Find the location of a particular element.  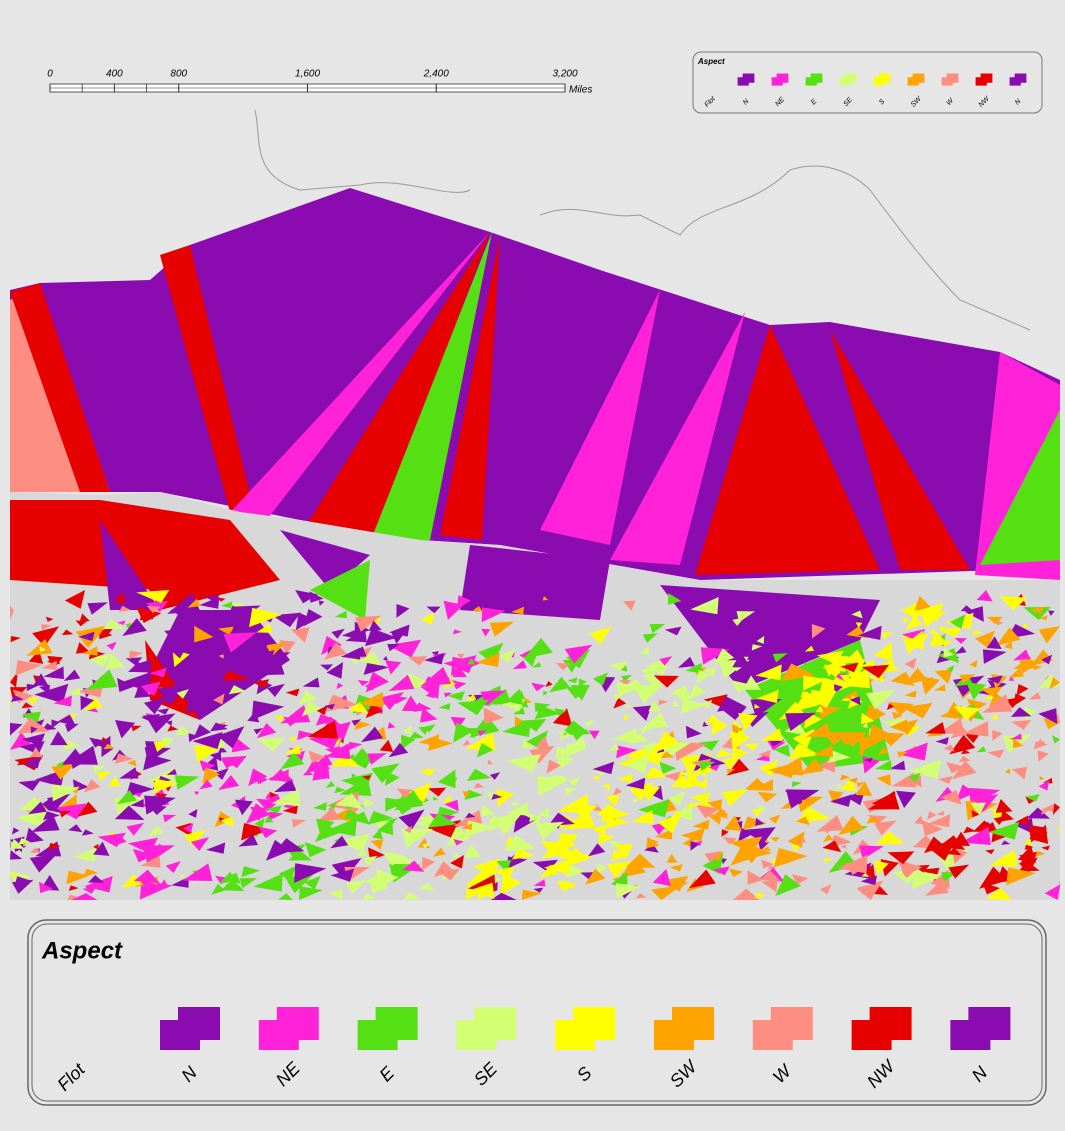

small-legend-label: E is located at coordinates (814, 102).